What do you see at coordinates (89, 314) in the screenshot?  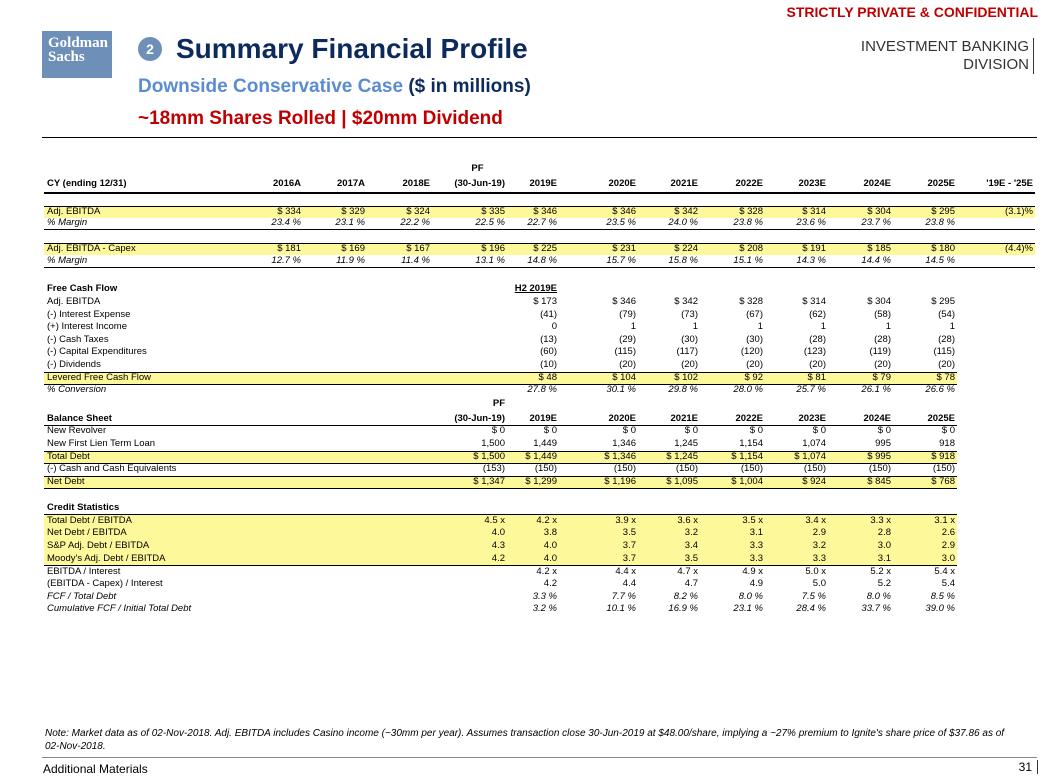 I see `row-label: (-) Interest Expense` at bounding box center [89, 314].